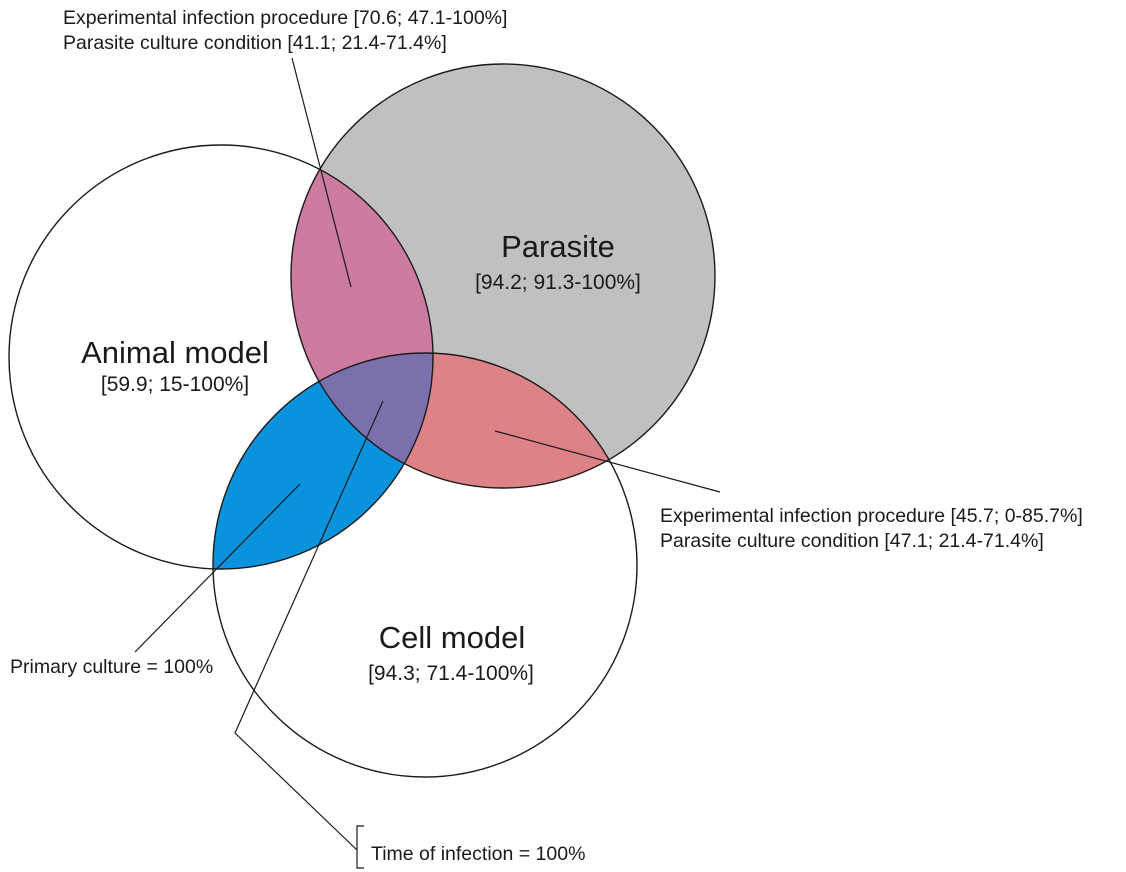  Describe the element at coordinates (360, 847) in the screenshot. I see `all-three-label-bracket` at that location.